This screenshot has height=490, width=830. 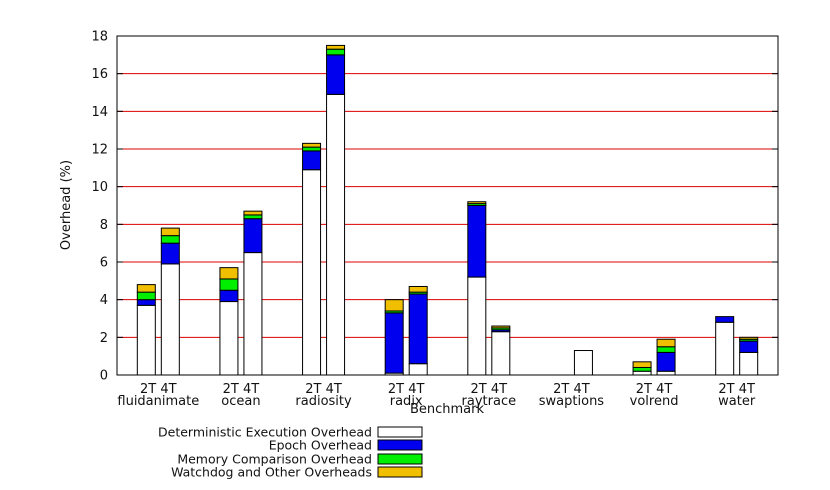 I want to click on bar-segment-water-2T-s1, so click(x=725, y=319).